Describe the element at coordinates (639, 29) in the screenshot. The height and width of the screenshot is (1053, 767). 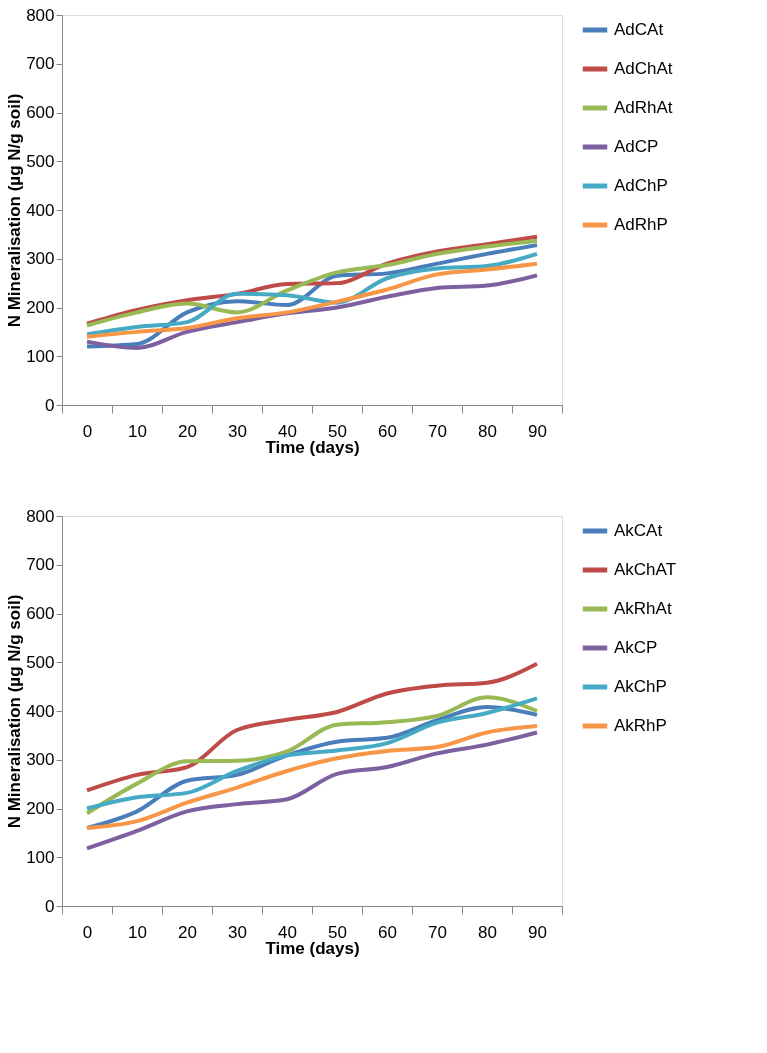
I see `legend-label: AdCAt` at that location.